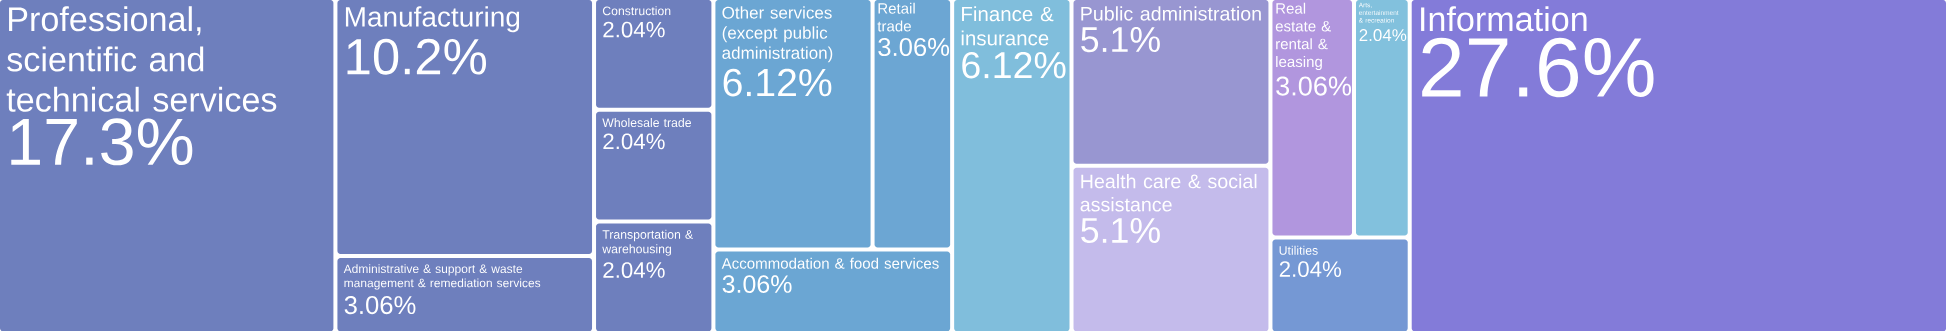 The width and height of the screenshot is (1946, 331). Describe the element at coordinates (830, 263) in the screenshot. I see `category-label: Accommodation & food services` at that location.